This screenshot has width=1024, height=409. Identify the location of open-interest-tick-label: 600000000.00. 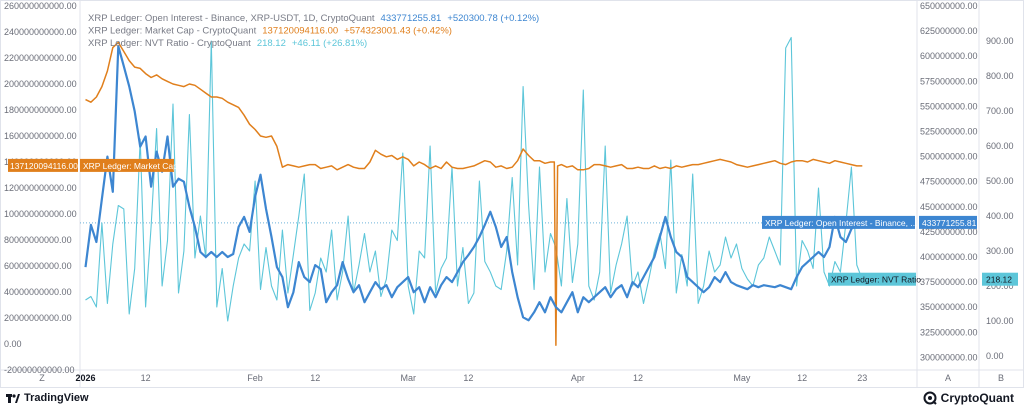
(949, 56).